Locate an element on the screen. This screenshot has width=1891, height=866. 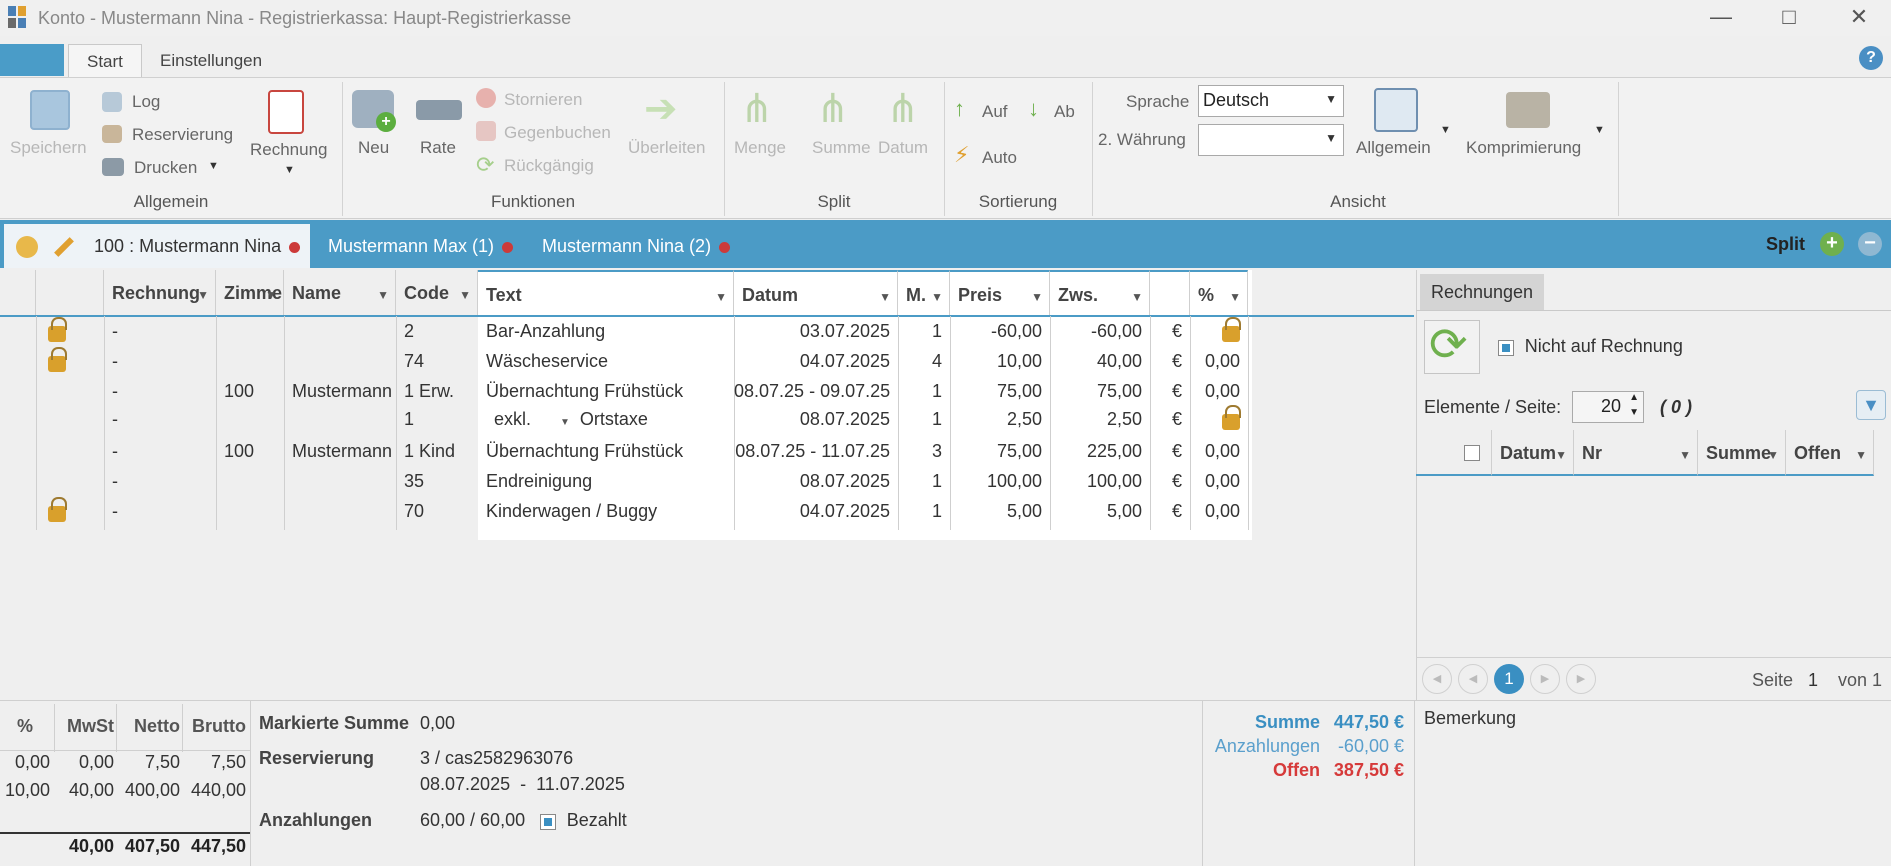
split-summe-button: ⋔ Summe is located at coordinates (841, 122).